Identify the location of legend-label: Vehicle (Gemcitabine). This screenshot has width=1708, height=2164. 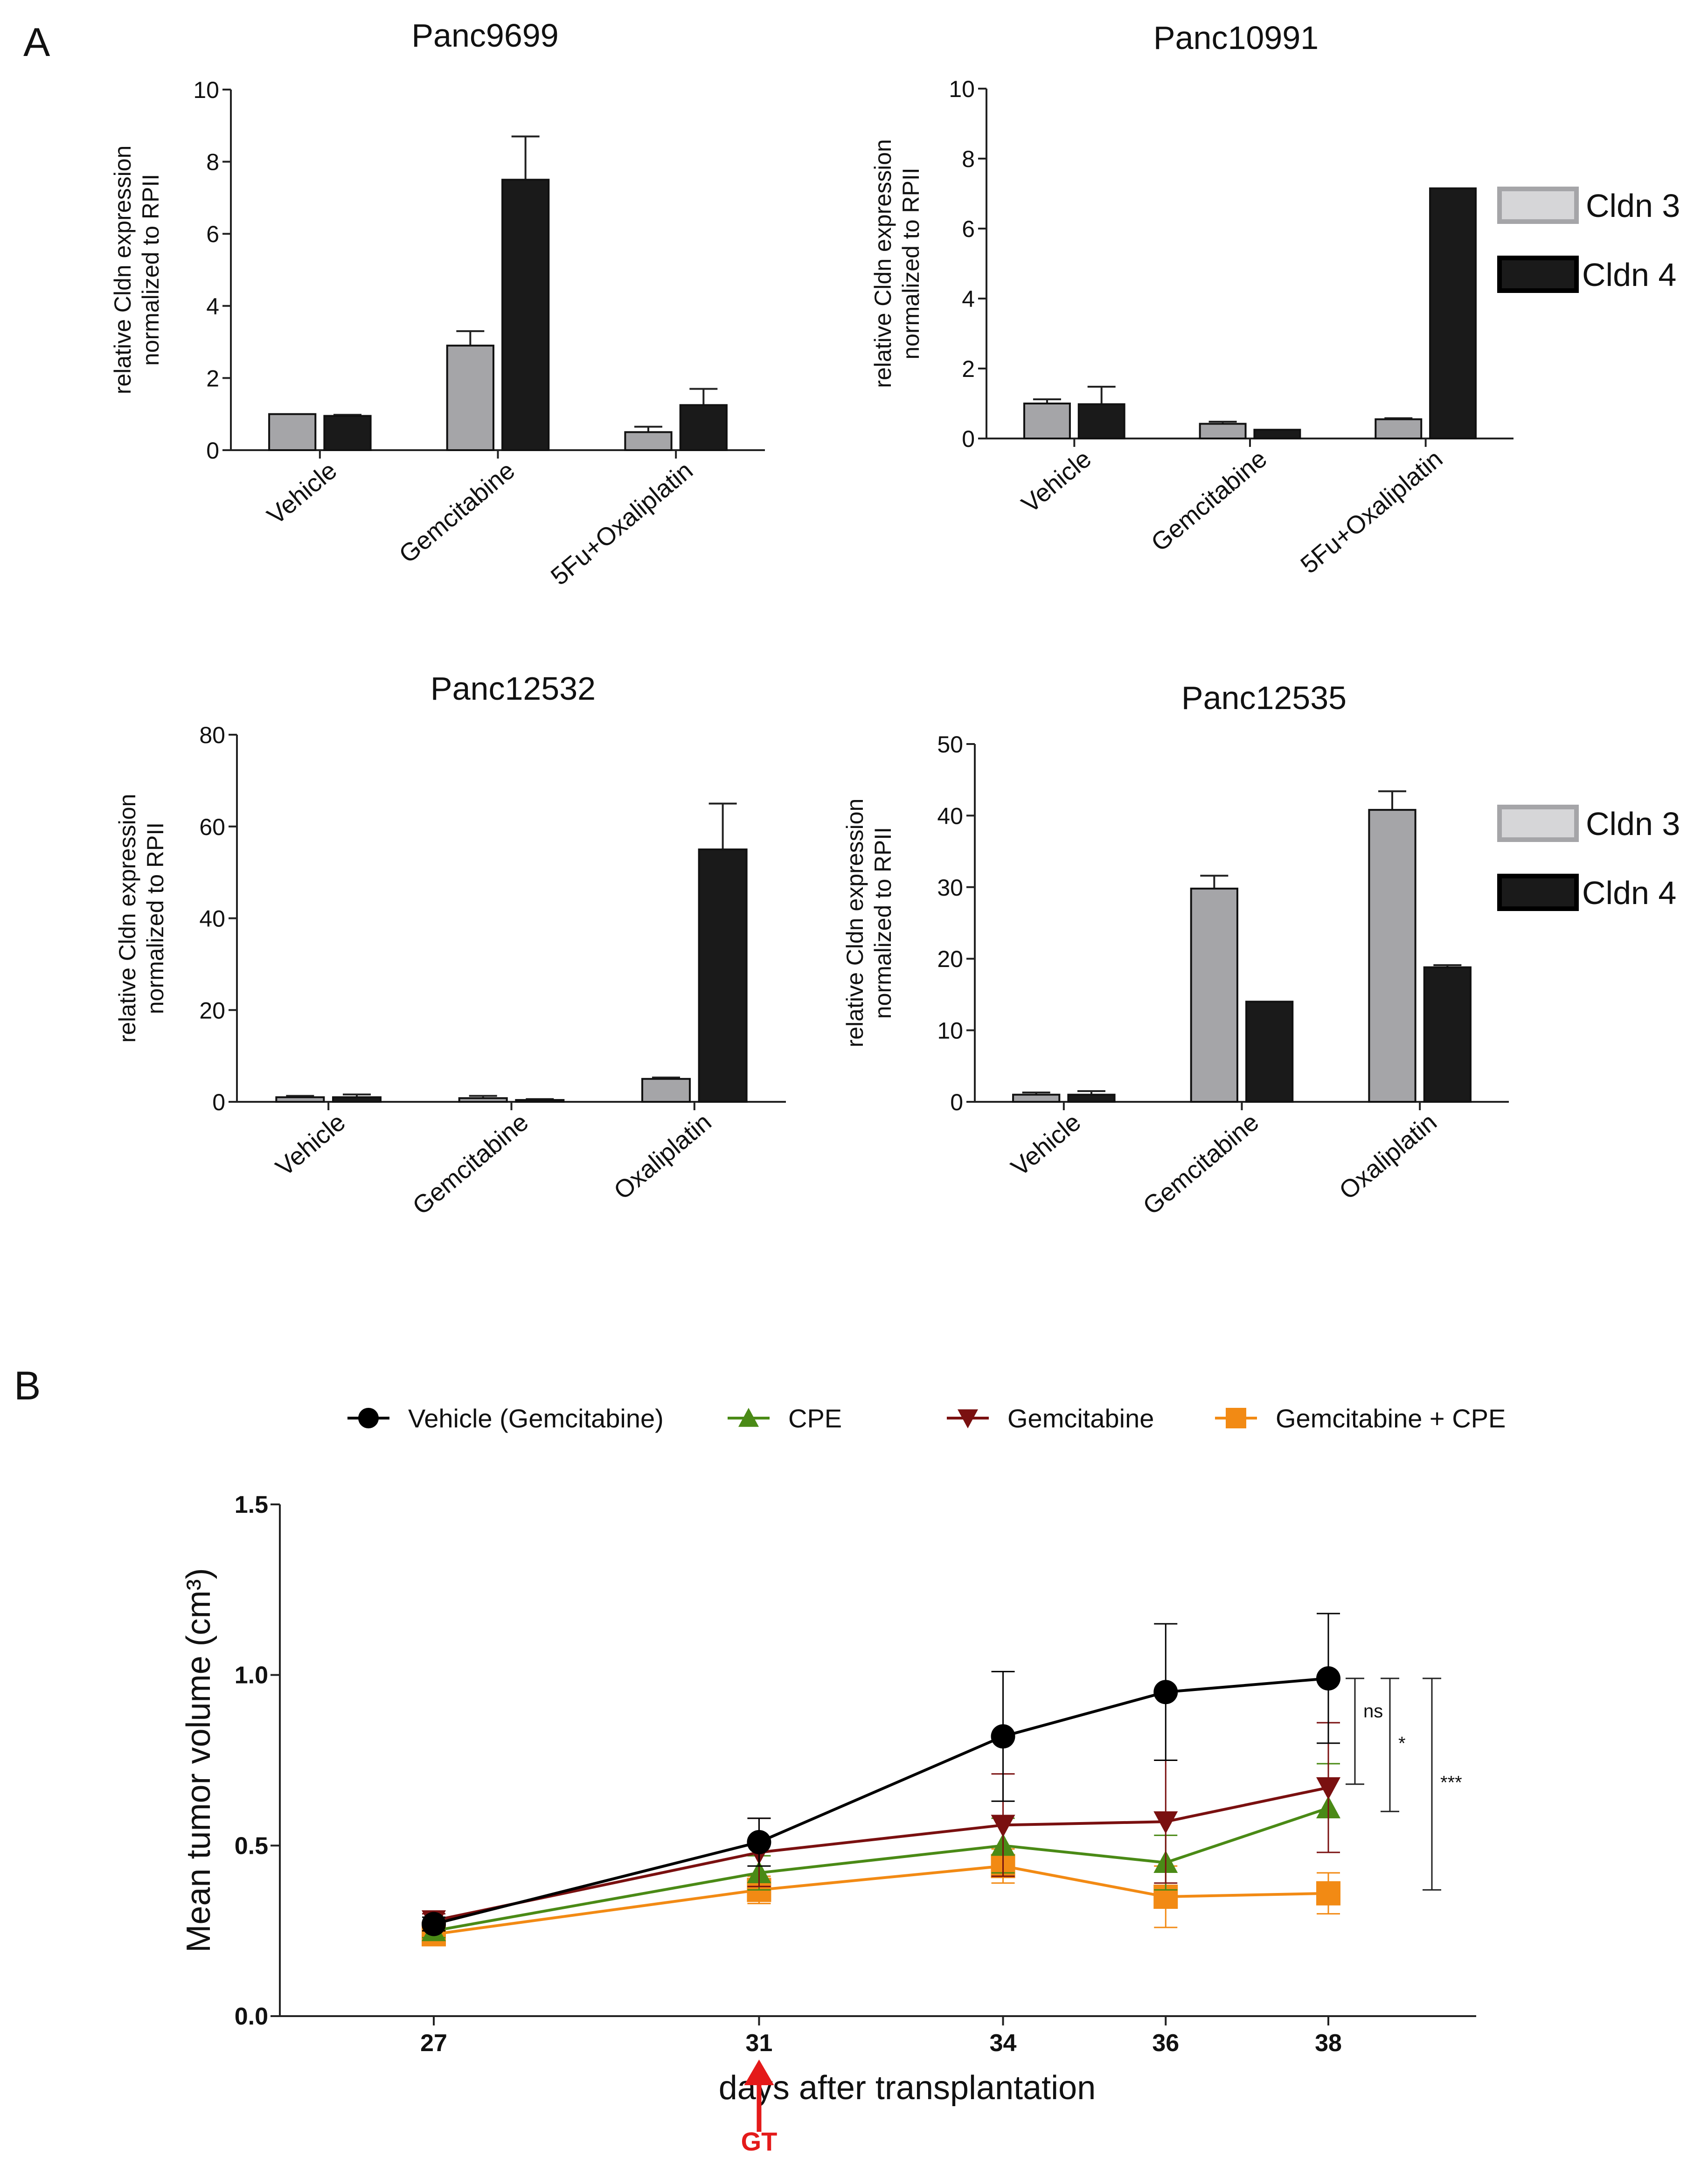
(536, 1418).